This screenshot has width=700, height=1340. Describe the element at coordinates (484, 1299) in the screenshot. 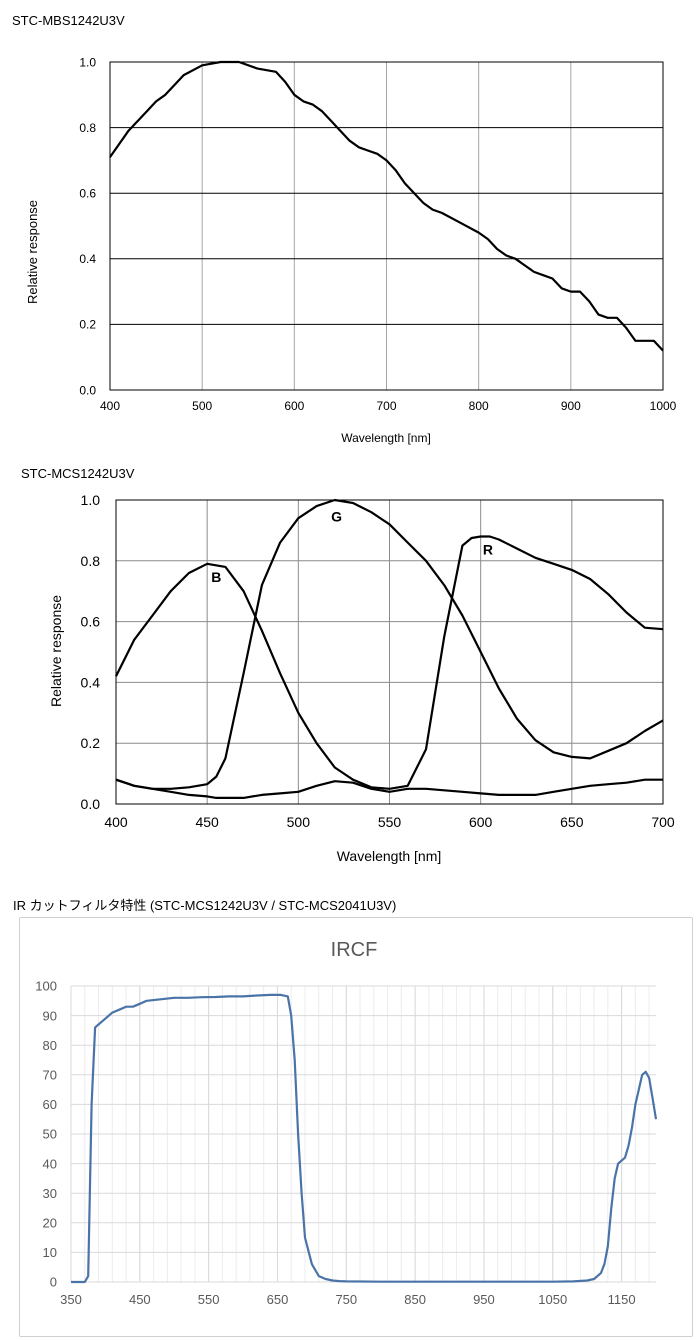

I see `x-tick-label: 950` at that location.